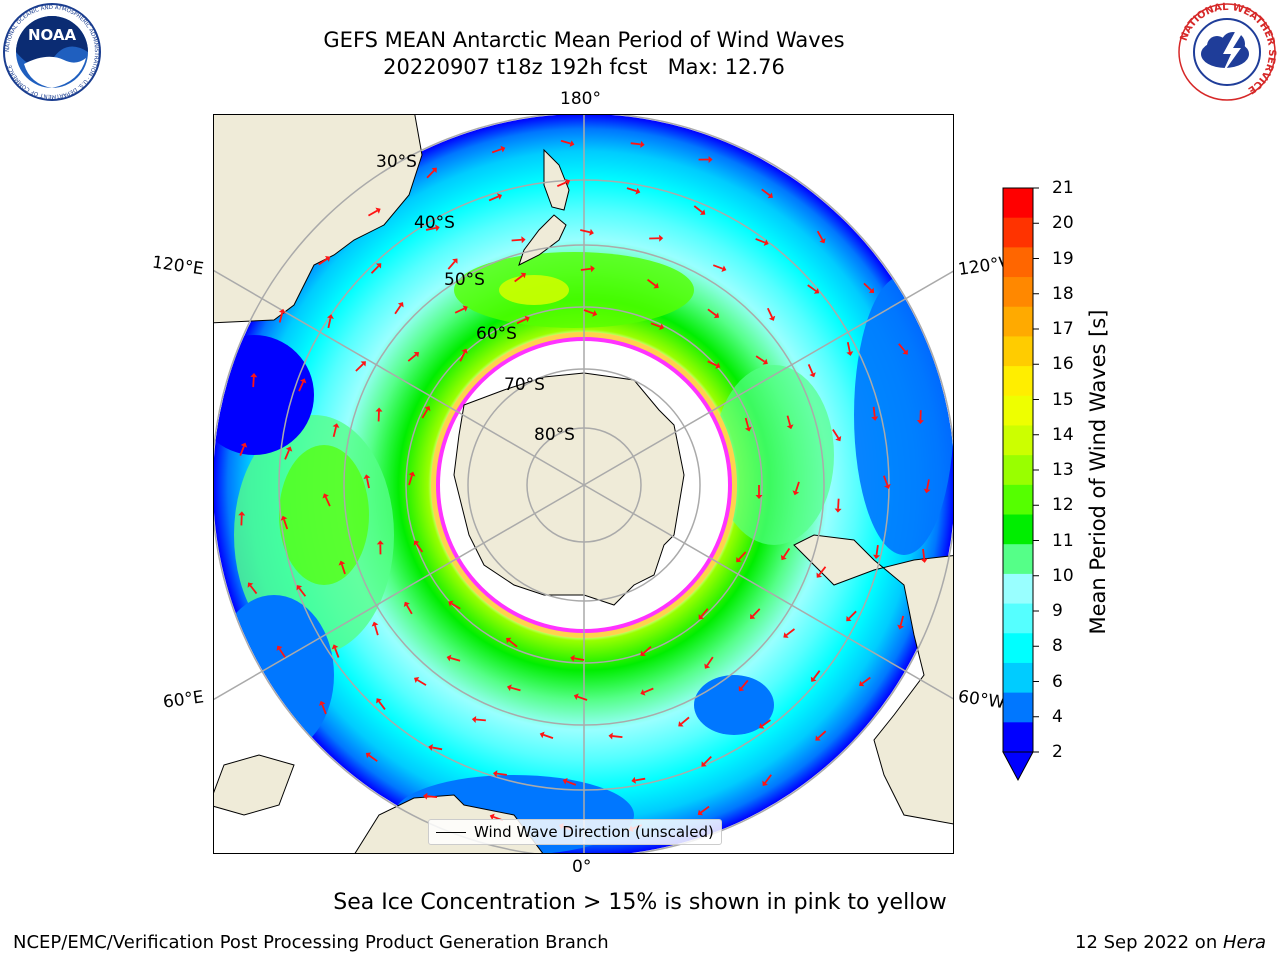 This screenshot has width=1280, height=960. I want to click on colorbar-tick-label: 12, so click(1063, 505).